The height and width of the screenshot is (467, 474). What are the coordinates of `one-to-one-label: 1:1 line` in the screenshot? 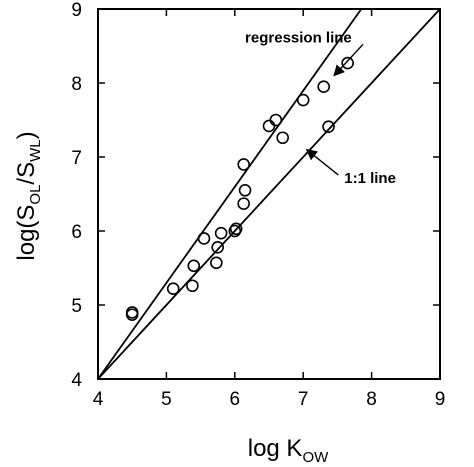 It's located at (370, 178).